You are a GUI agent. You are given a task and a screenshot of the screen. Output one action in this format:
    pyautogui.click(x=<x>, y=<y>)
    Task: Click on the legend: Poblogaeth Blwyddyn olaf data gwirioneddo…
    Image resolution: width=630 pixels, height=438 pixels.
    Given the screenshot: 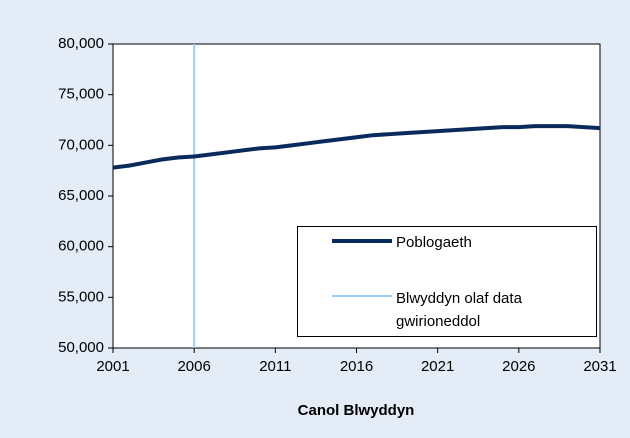 What is the action you would take?
    pyautogui.click(x=447, y=281)
    